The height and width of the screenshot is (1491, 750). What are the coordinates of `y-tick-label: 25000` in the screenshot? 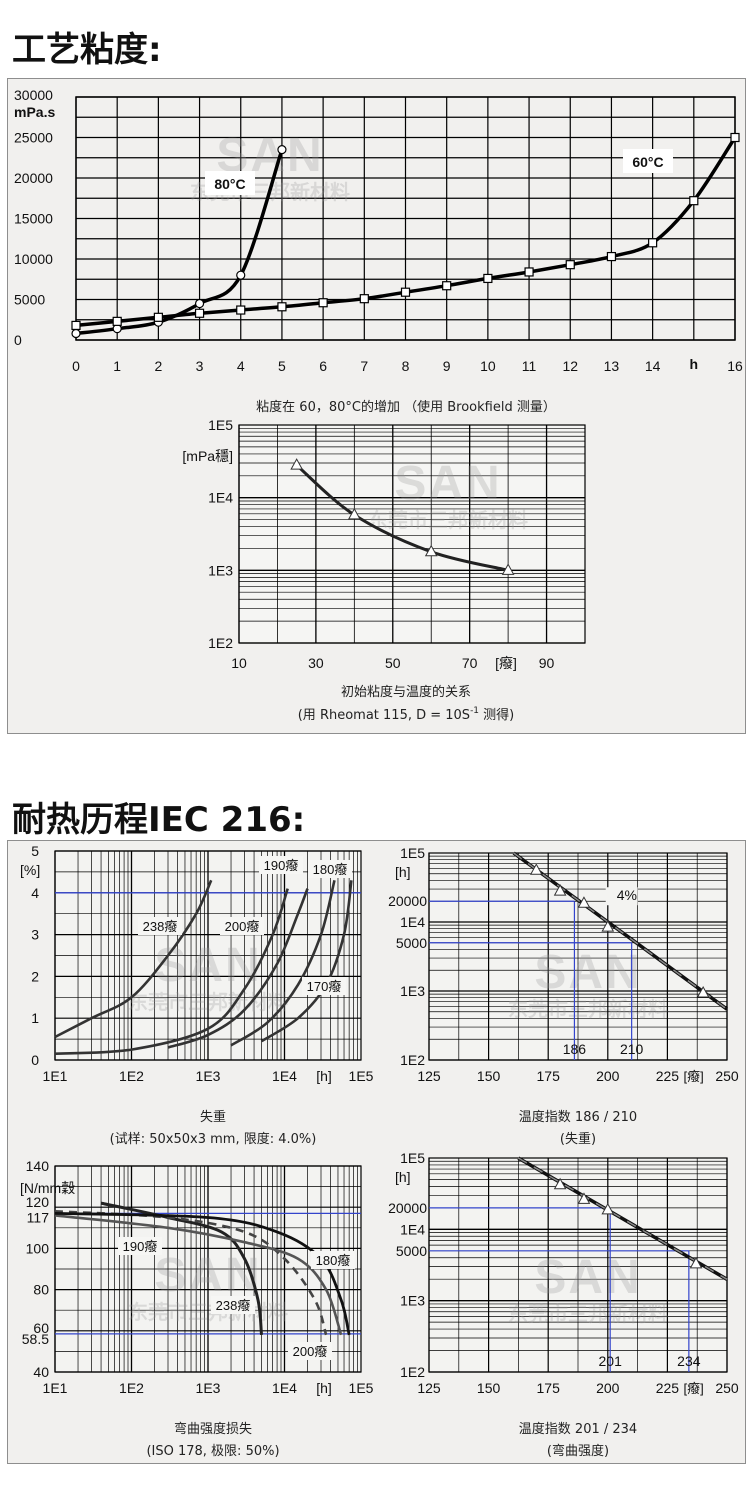 It's located at (33, 138).